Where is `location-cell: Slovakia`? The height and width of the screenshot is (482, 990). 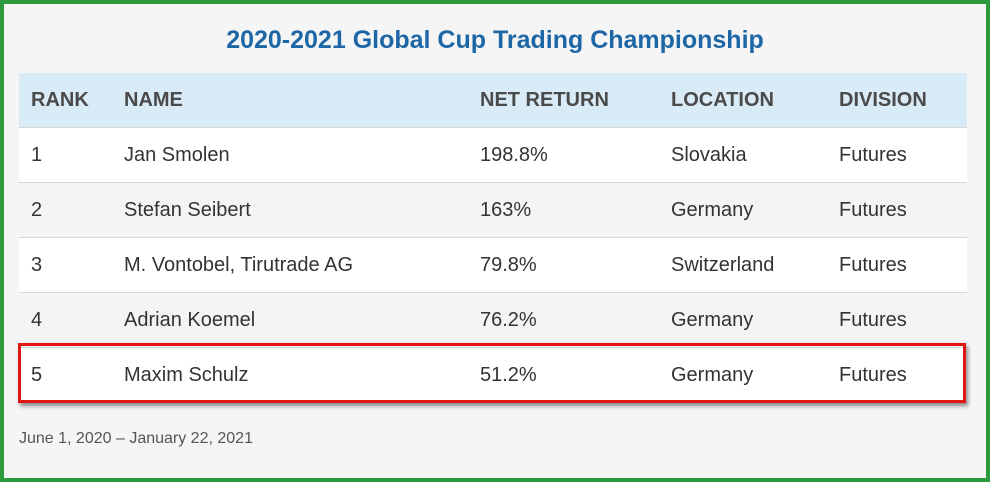 location-cell: Slovakia is located at coordinates (709, 155).